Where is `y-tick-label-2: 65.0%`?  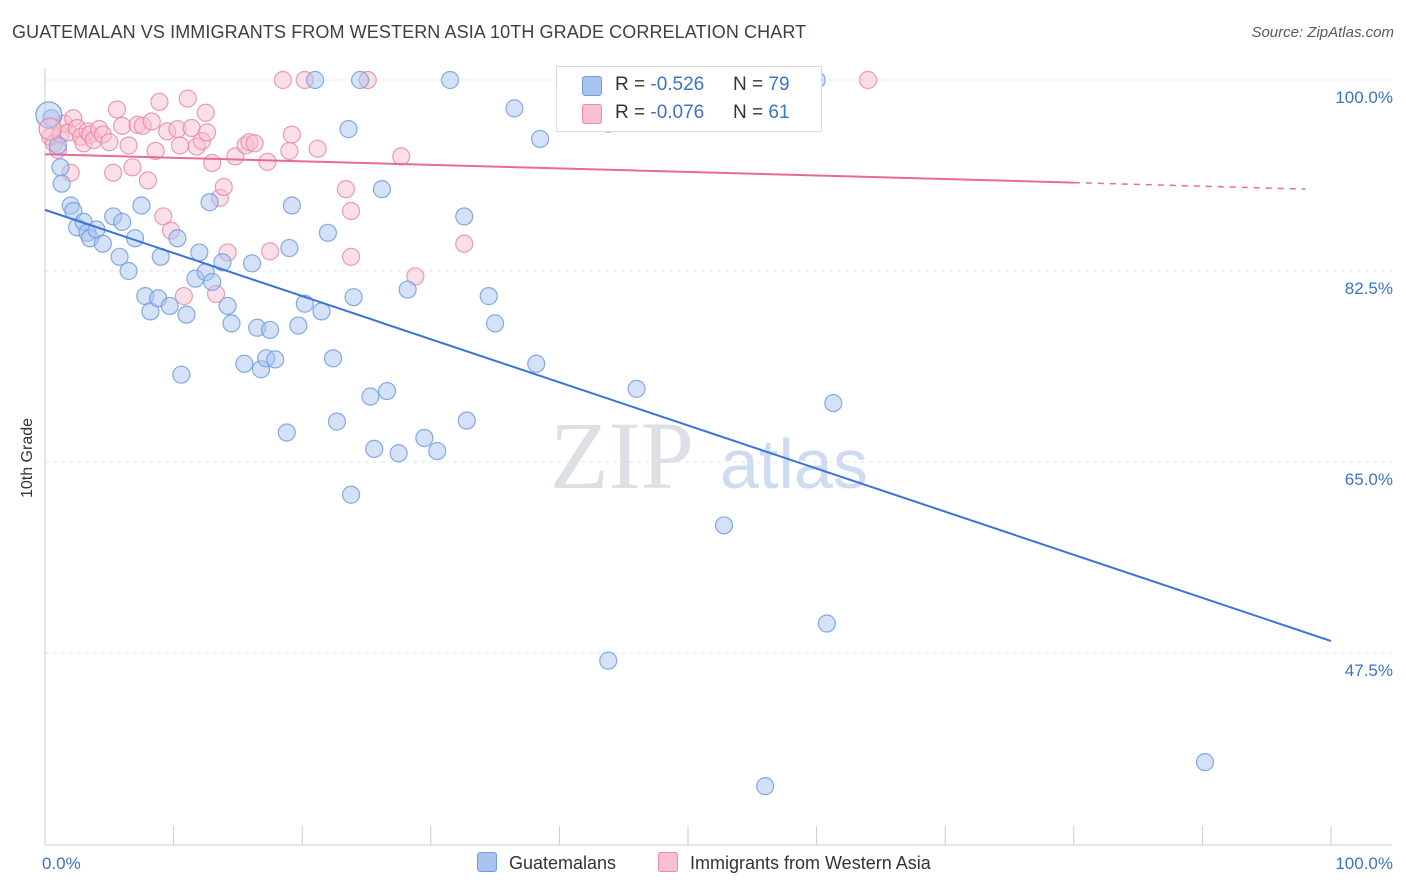 y-tick-label-2: 65.0% is located at coordinates (1369, 479).